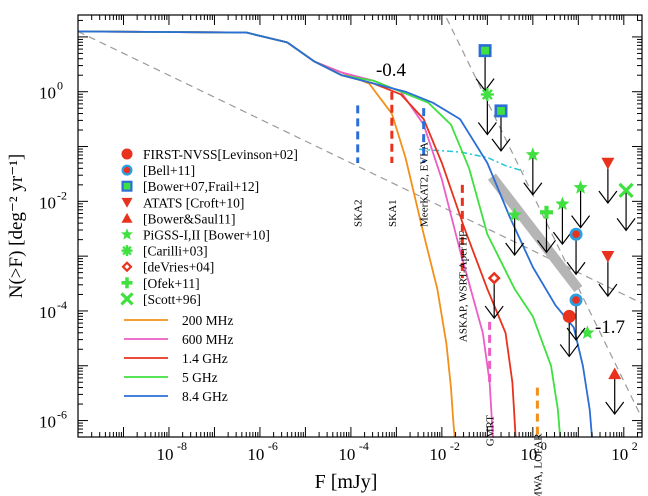 The image size is (648, 496). I want to click on data-point-1-inner, so click(485, 50).